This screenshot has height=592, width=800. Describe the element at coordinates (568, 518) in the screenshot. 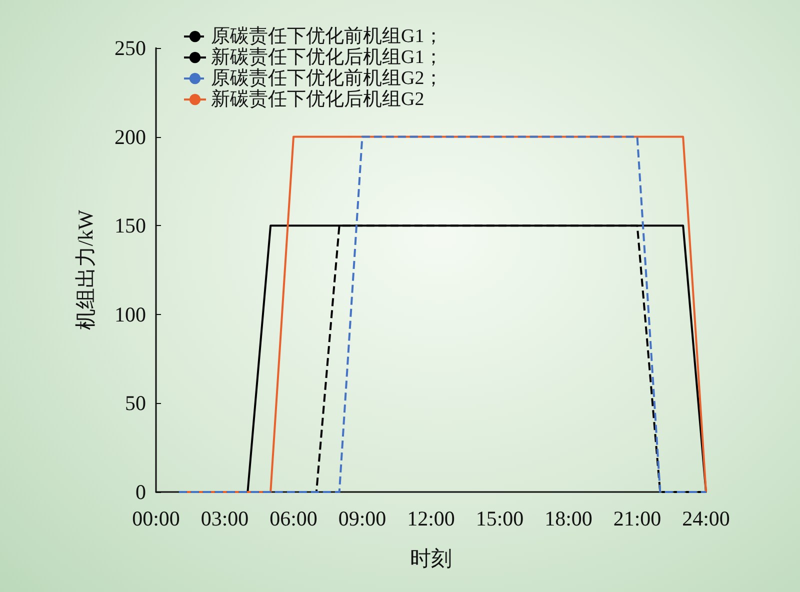

I see `x-tick-label: 18:00` at that location.